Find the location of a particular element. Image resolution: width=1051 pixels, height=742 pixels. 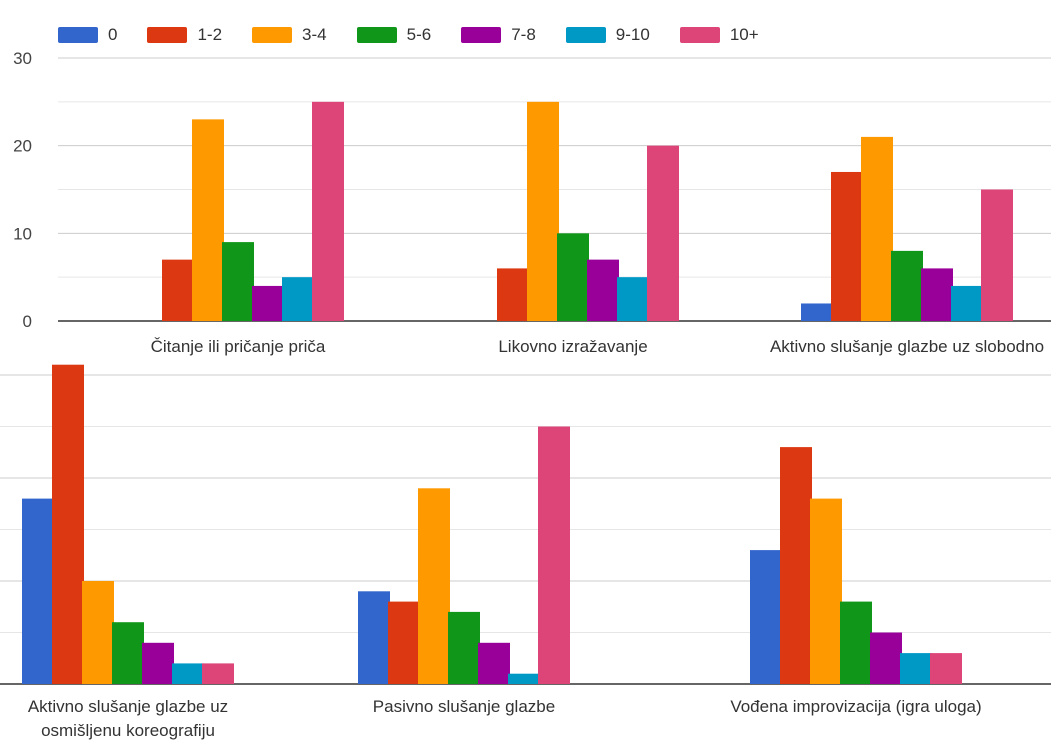

legend-item: 5-6 is located at coordinates (394, 35).